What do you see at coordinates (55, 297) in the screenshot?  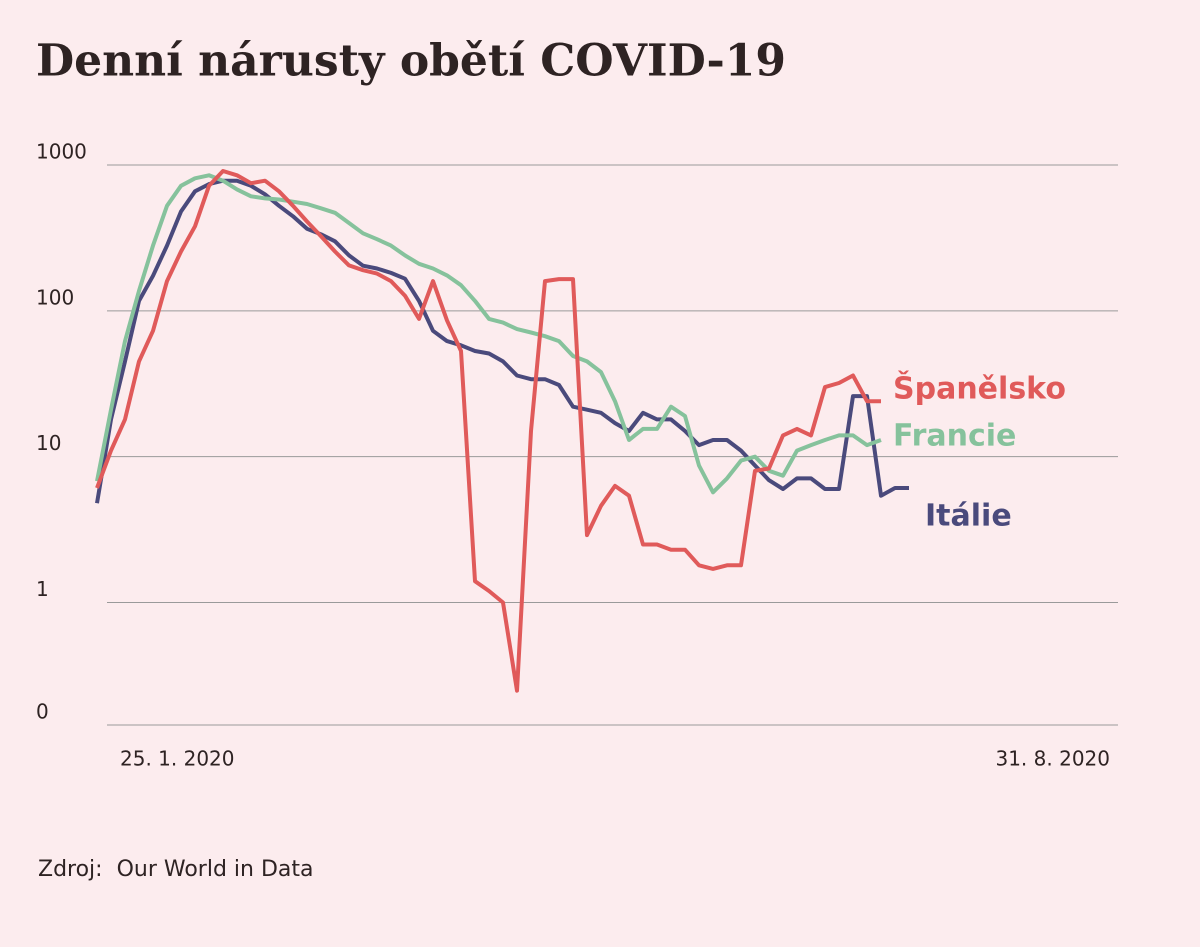 I see `y-tick-label: 100` at bounding box center [55, 297].